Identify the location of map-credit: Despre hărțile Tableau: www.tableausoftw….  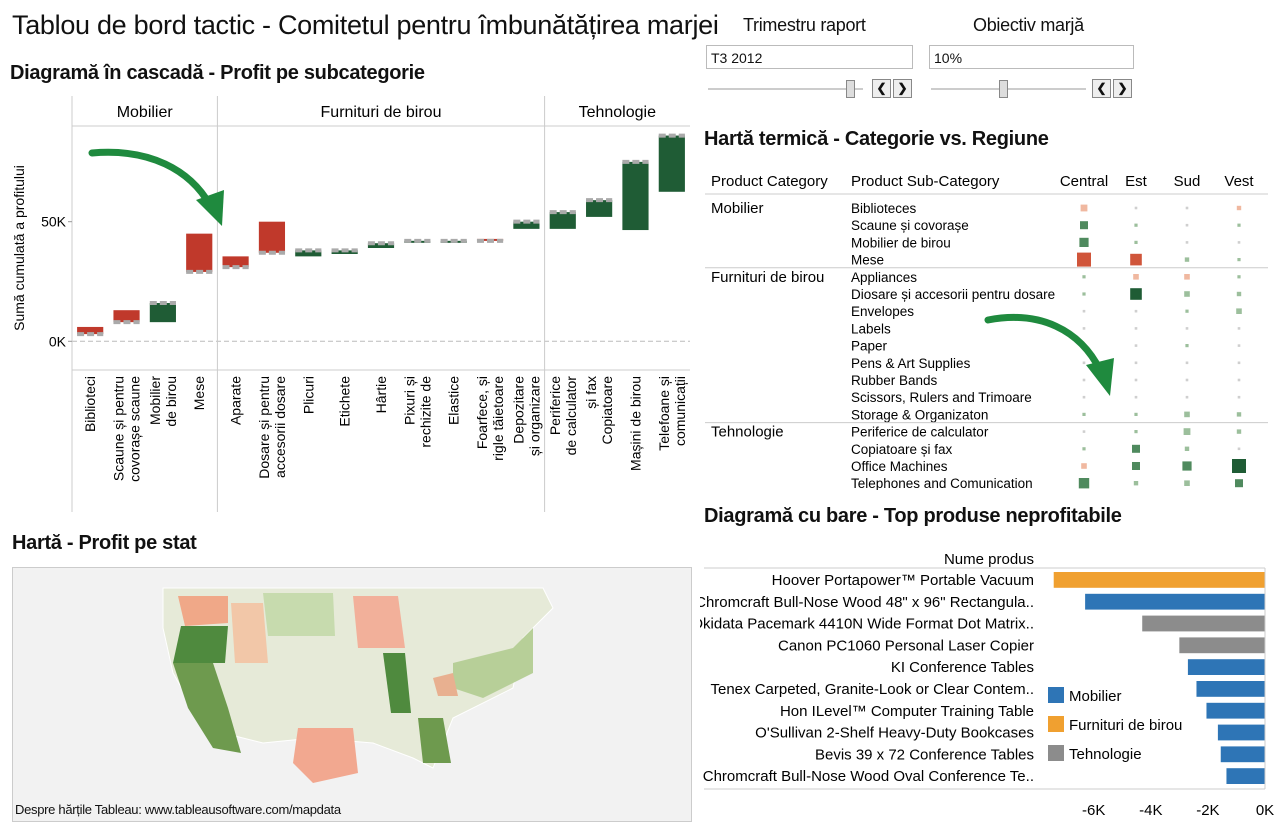
(178, 809).